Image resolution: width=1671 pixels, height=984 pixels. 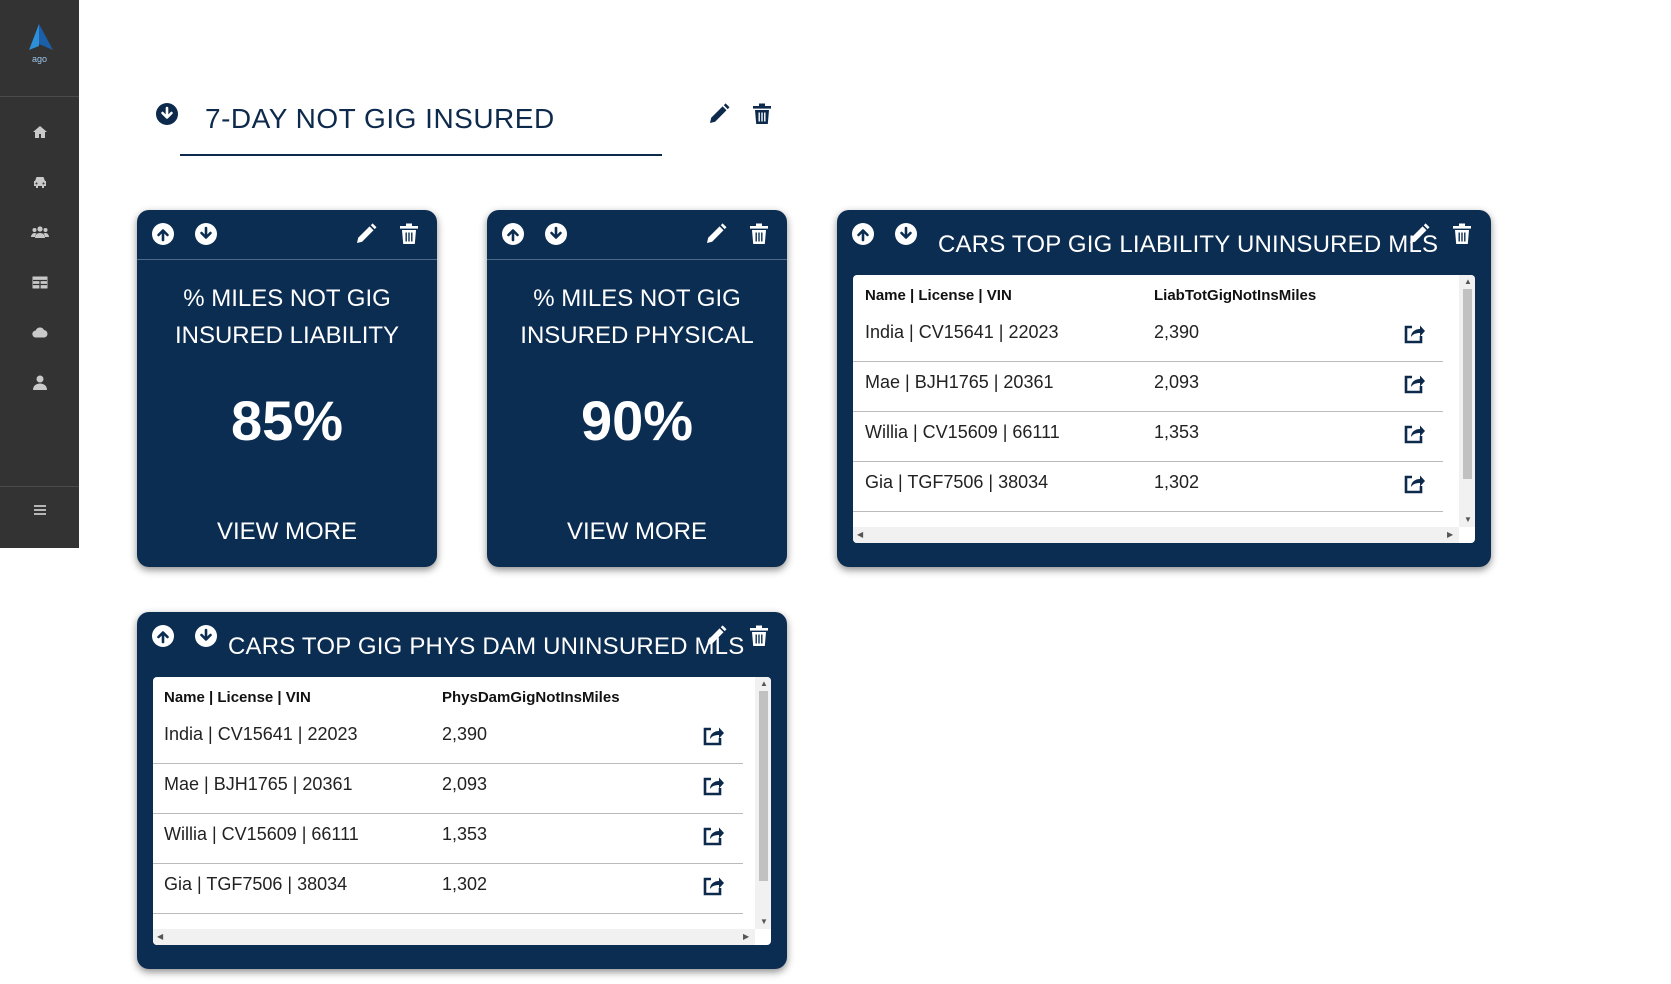 I want to click on cell-value: 2,390, so click(x=465, y=734).